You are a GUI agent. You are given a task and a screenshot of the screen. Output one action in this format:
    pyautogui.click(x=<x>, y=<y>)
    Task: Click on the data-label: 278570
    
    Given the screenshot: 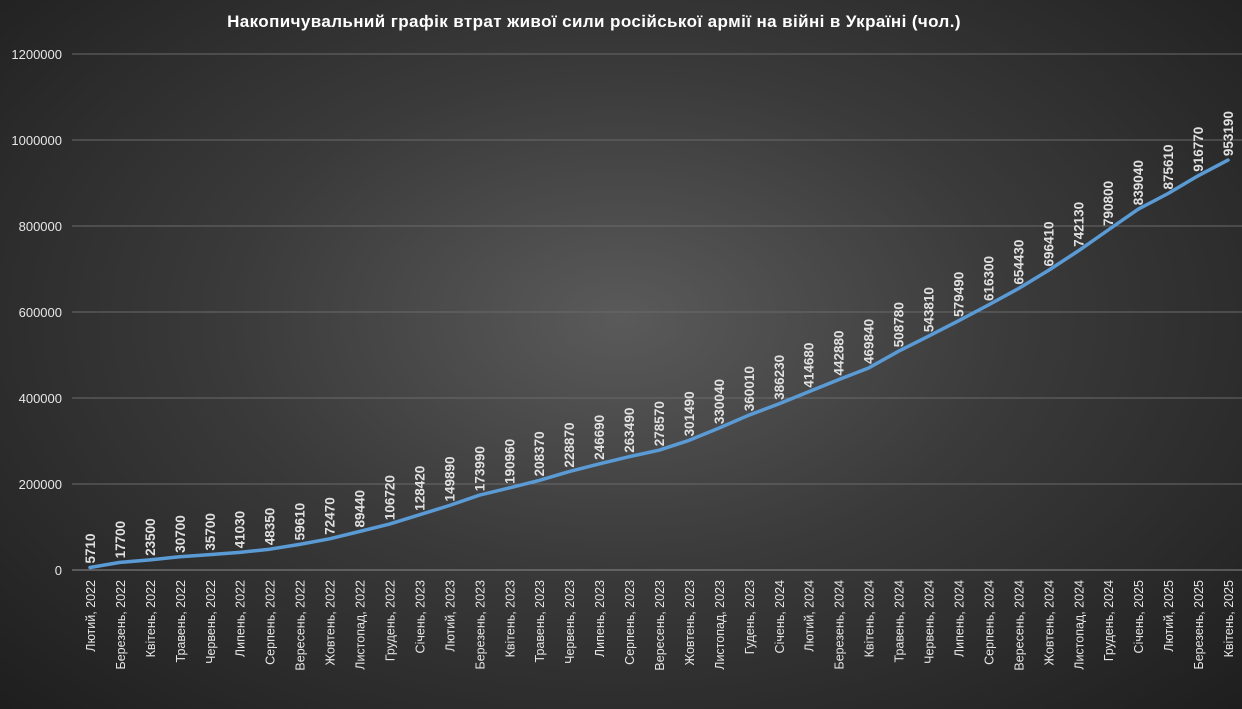 What is the action you would take?
    pyautogui.click(x=659, y=423)
    